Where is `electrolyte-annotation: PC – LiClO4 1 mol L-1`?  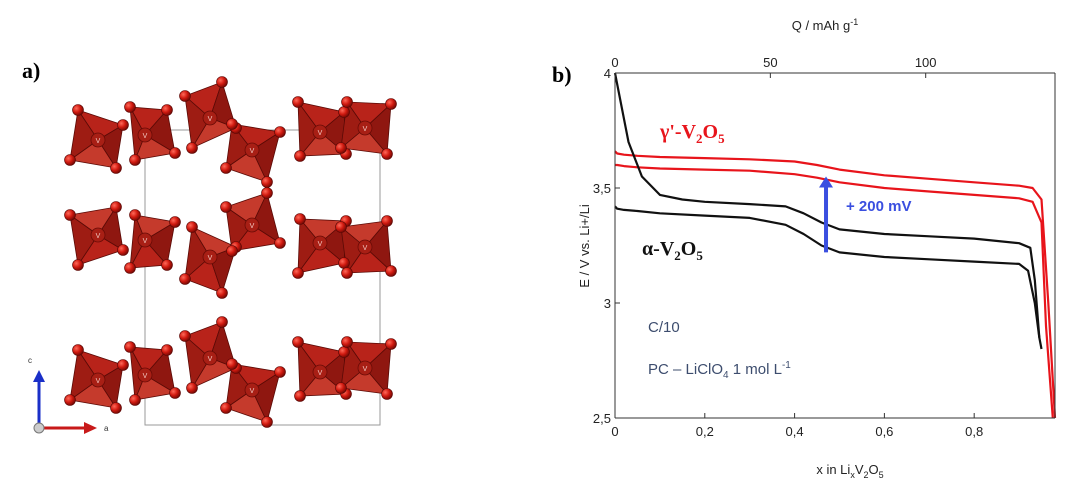
electrolyte-annotation: PC – LiClO4 1 mol L-1 is located at coordinates (719, 370).